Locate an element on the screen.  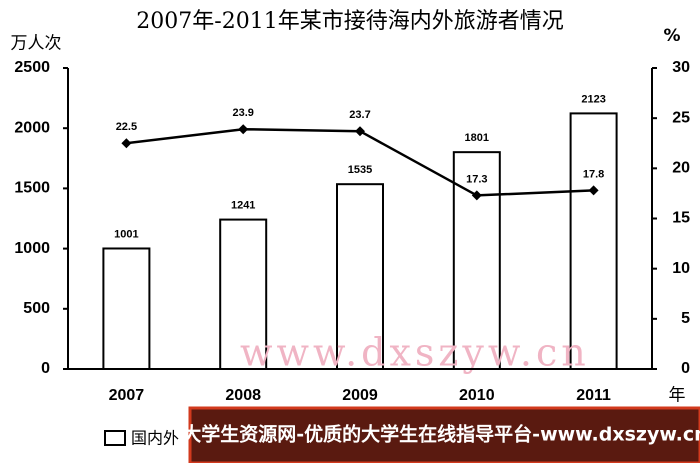
legend-swatch is located at coordinates (115, 438).